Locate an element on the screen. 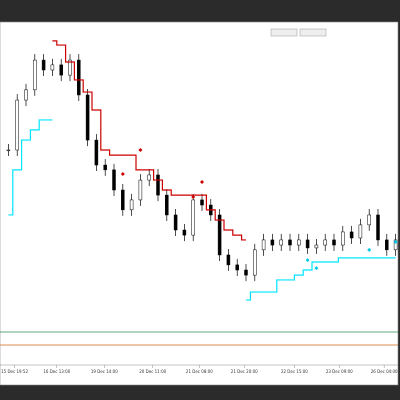  x-tick-label: 23 Dec 09:00 is located at coordinates (339, 371).